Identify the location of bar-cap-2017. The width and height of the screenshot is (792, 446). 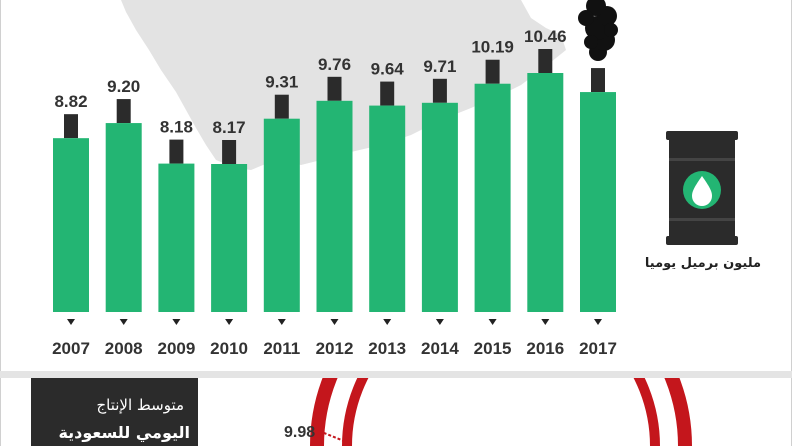
(598, 80).